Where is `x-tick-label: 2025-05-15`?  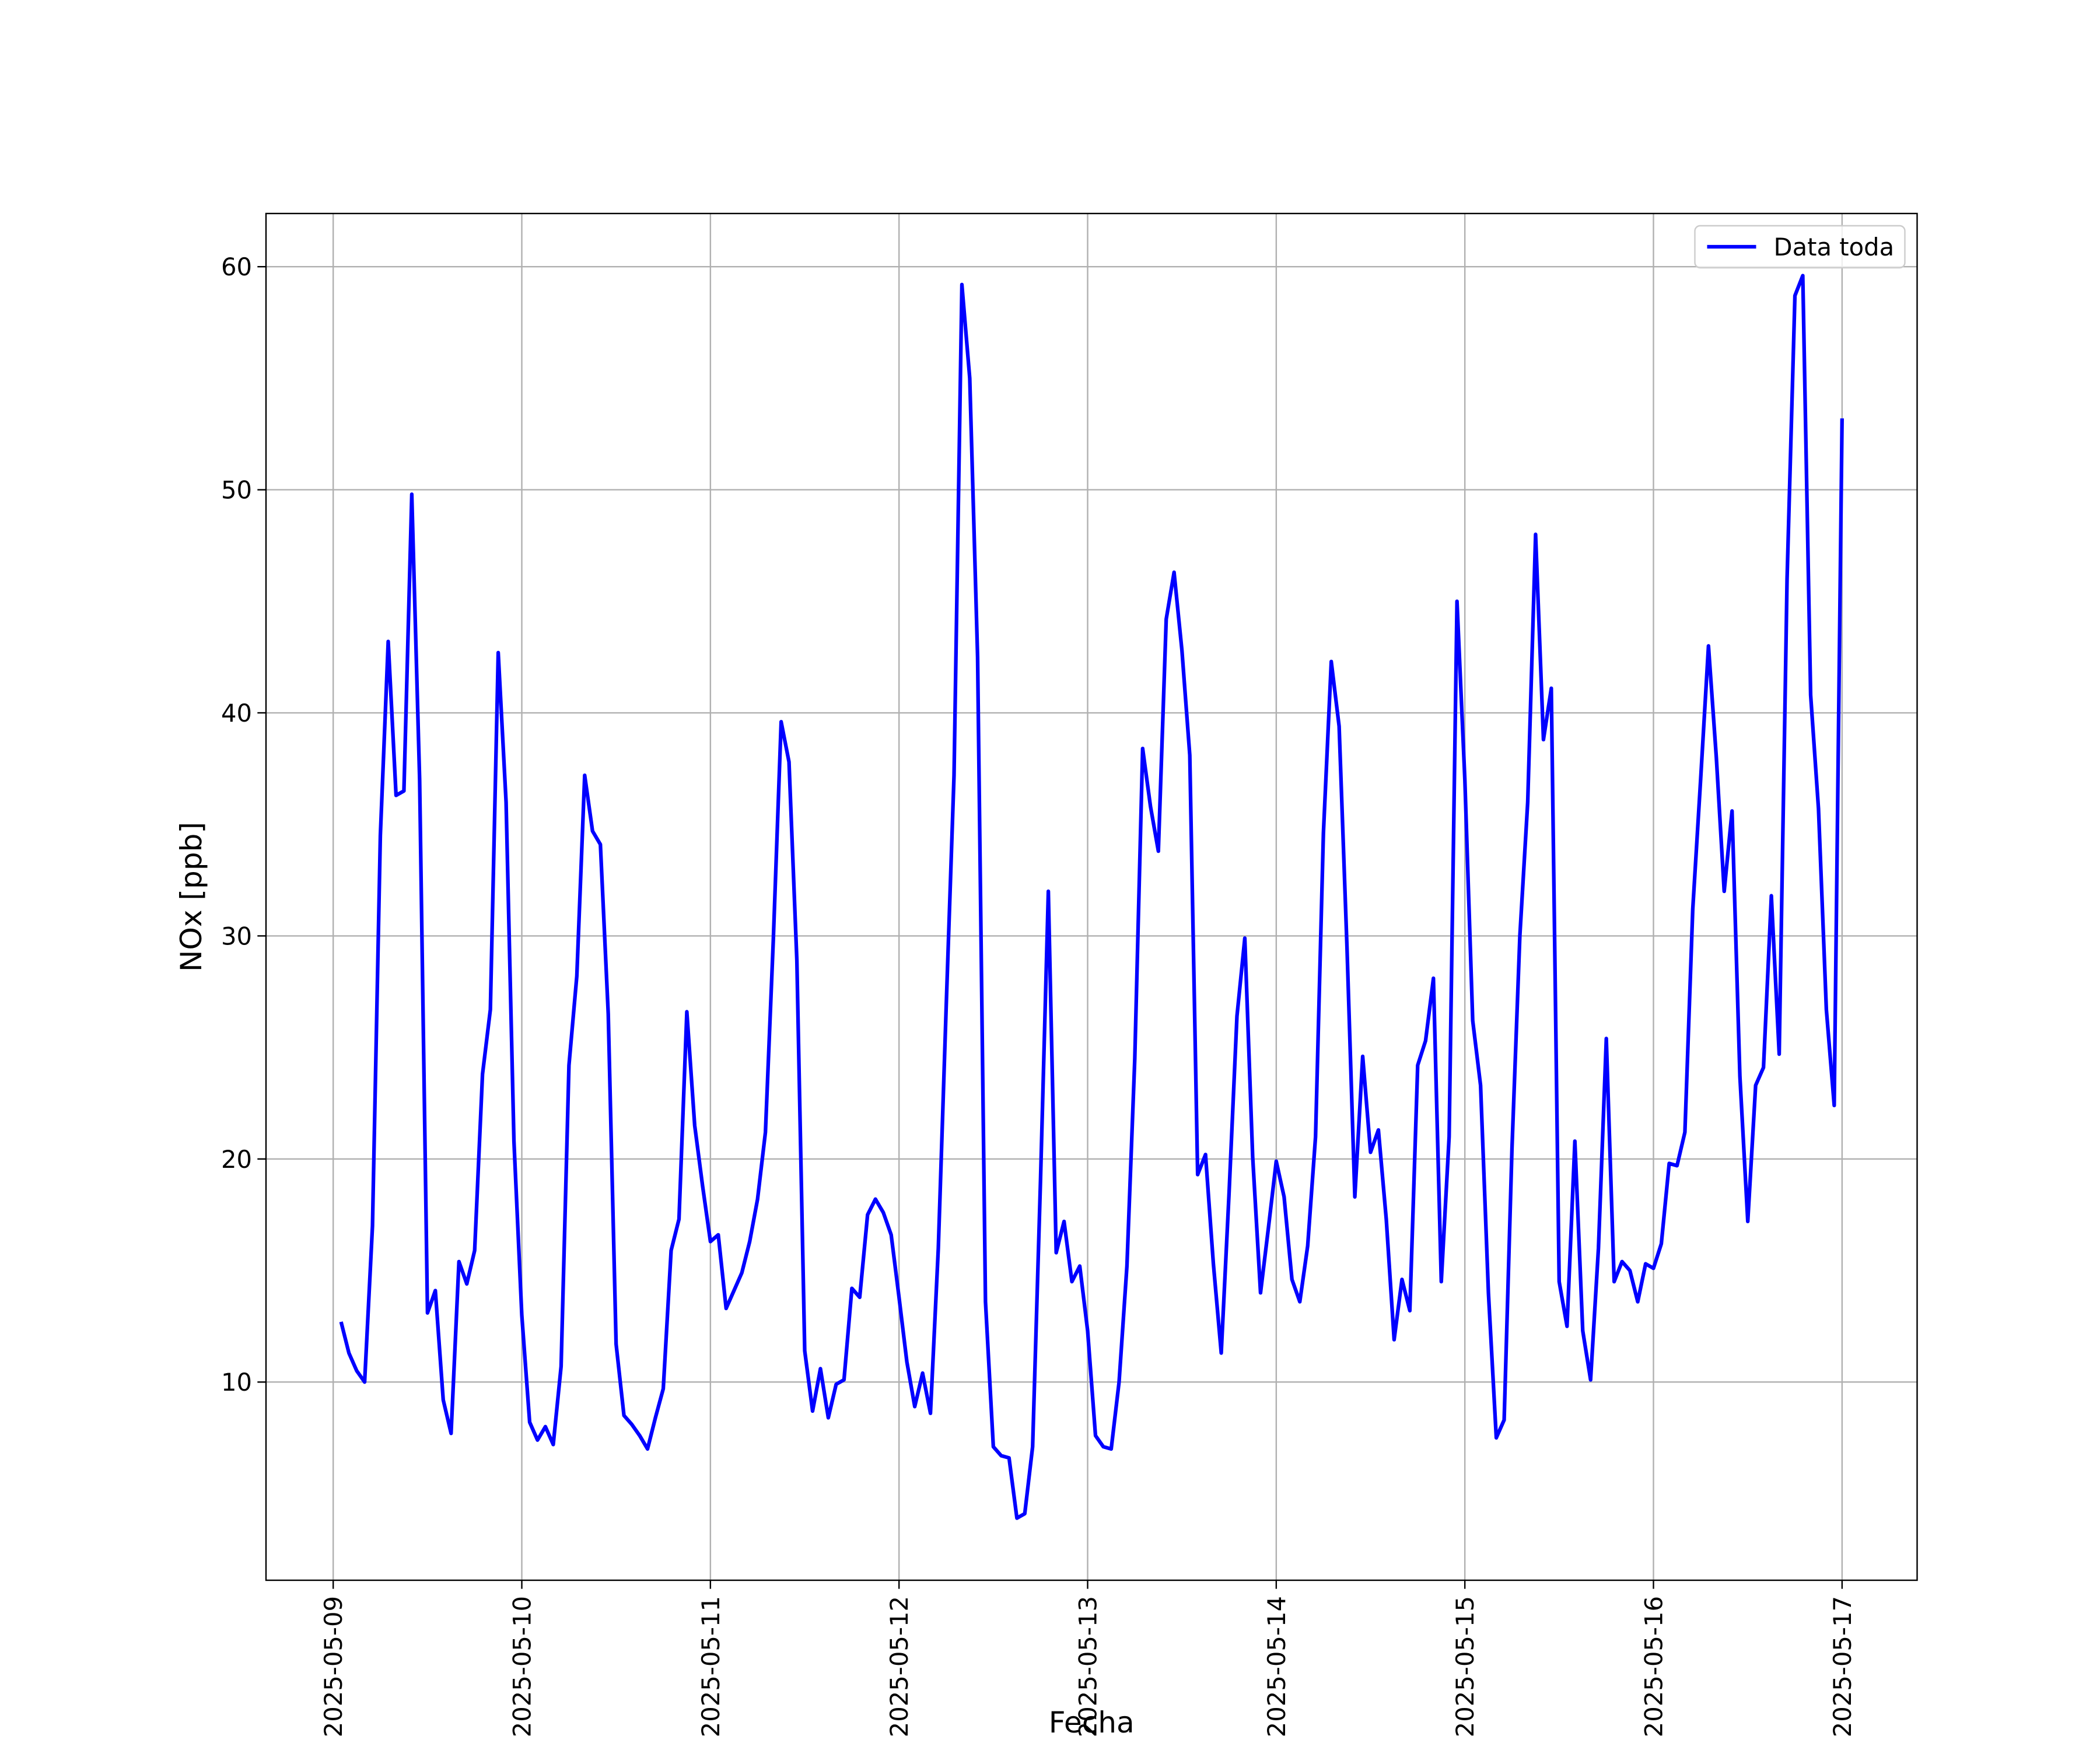
x-tick-label: 2025-05-15 is located at coordinates (1465, 1666).